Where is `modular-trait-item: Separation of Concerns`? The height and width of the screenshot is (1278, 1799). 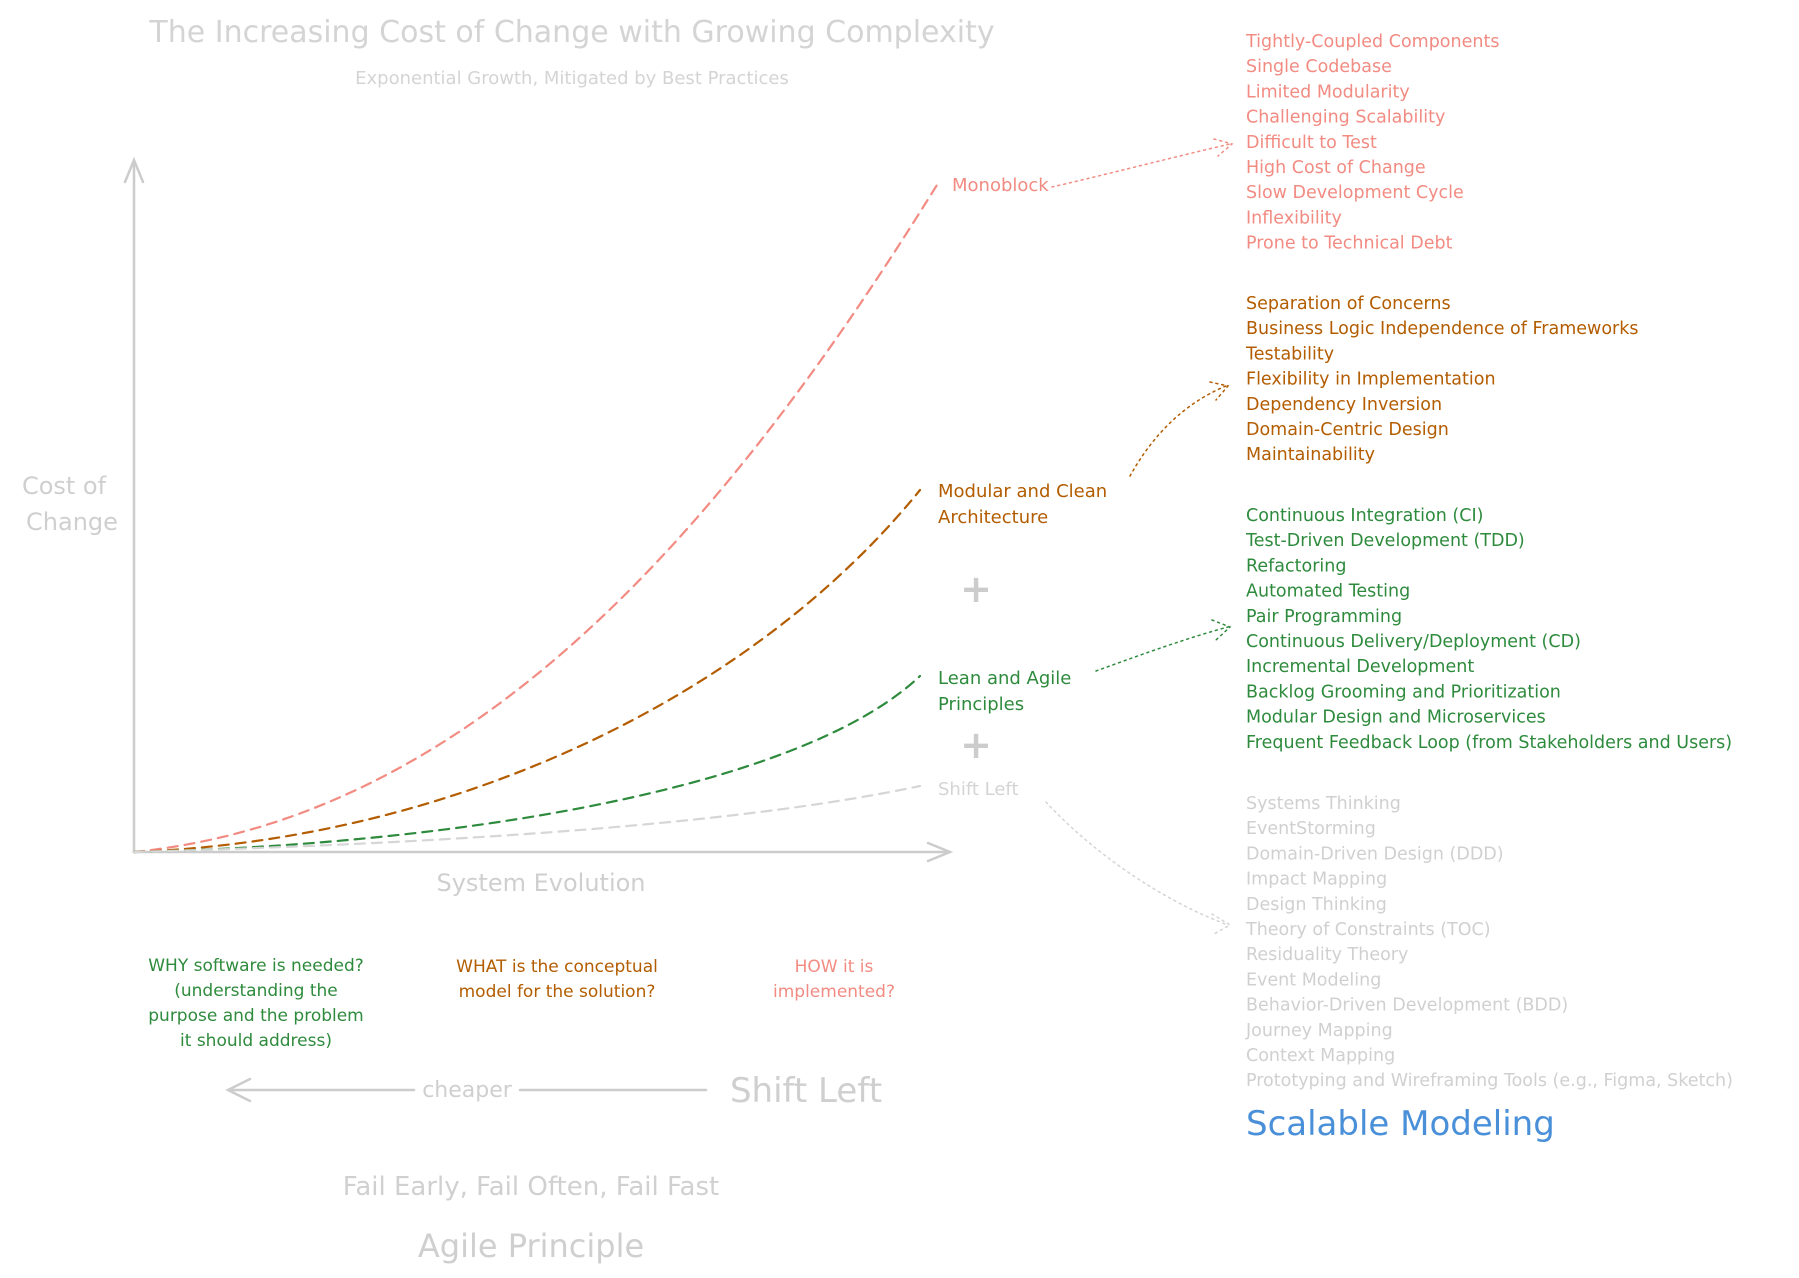
modular-trait-item: Separation of Concerns is located at coordinates (1348, 304).